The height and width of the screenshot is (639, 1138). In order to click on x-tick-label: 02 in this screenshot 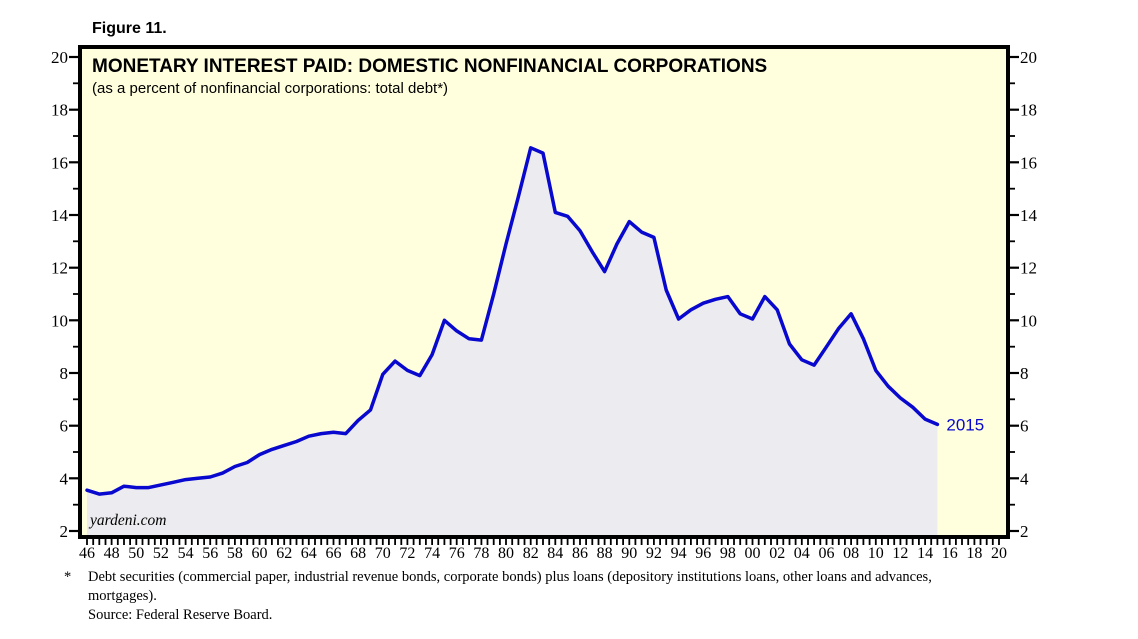, I will do `click(777, 553)`.